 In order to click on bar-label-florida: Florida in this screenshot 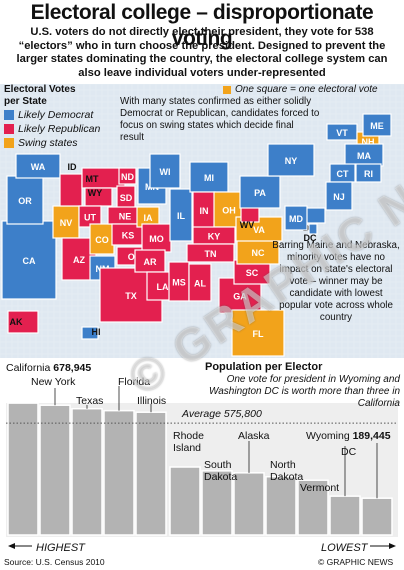, I will do `click(134, 382)`.